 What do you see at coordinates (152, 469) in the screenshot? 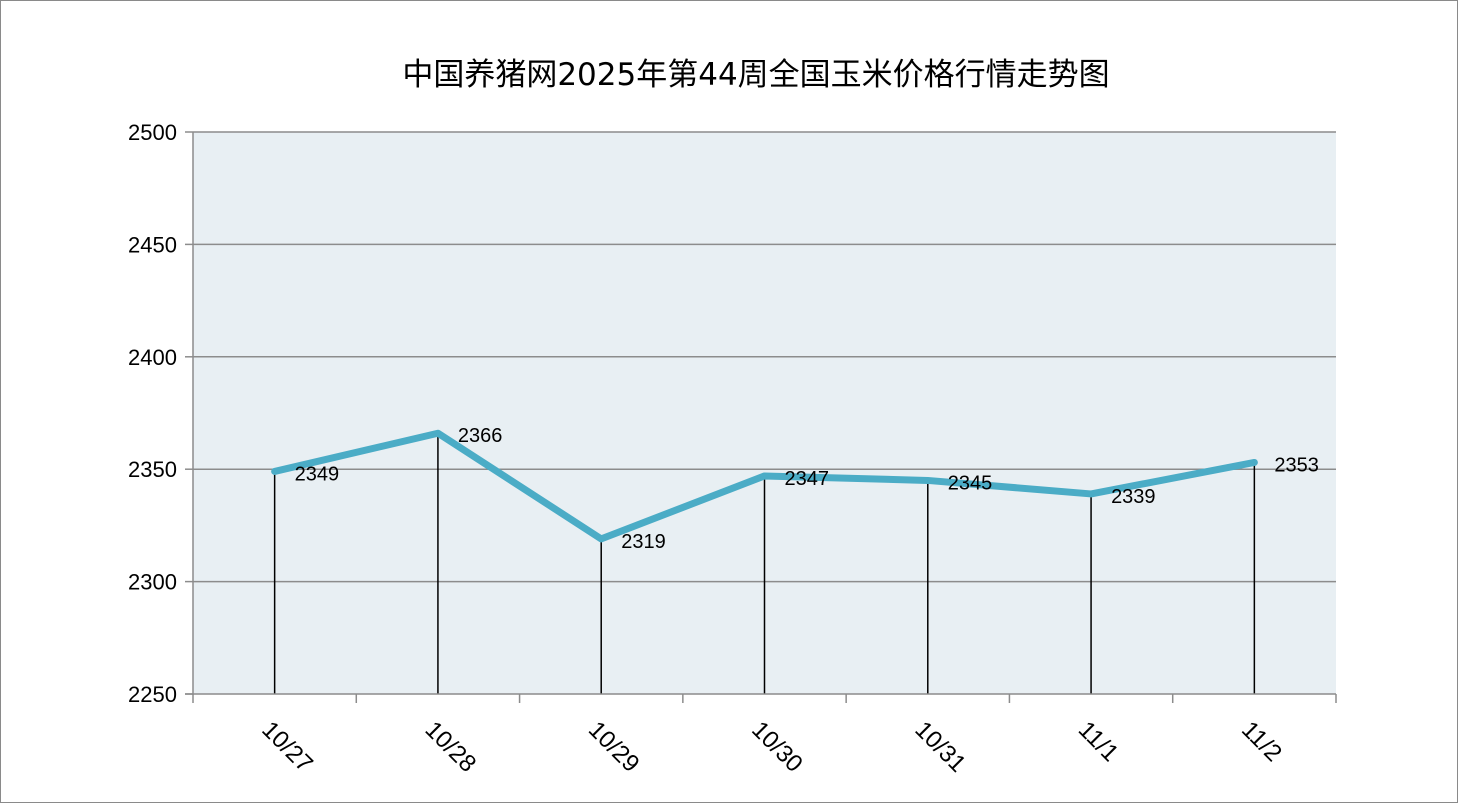
I see `y-tick-label-2350: 2350` at bounding box center [152, 469].